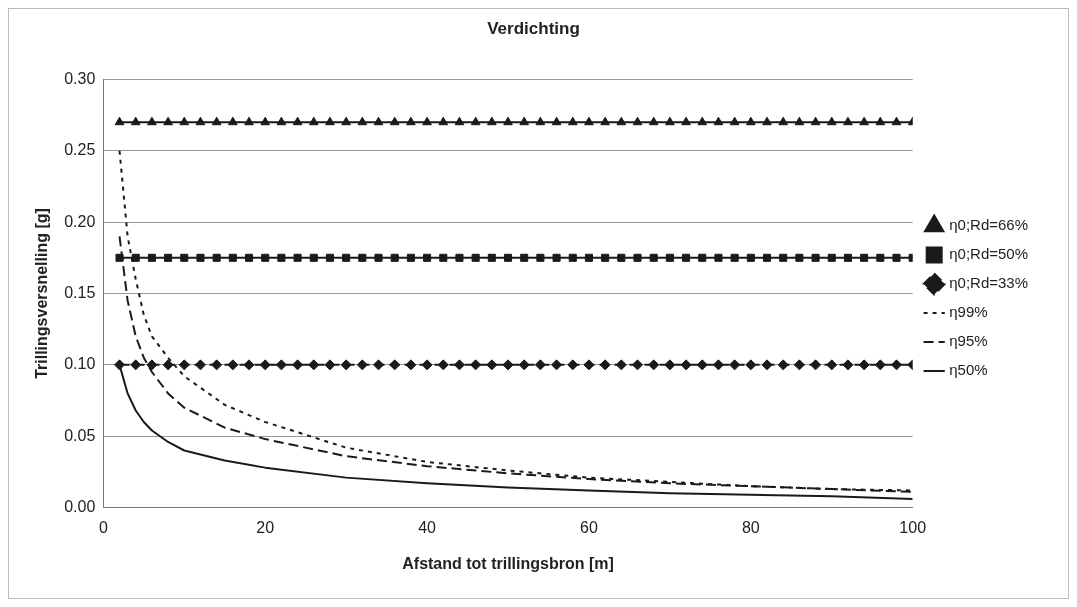  Describe the element at coordinates (80, 292) in the screenshot. I see `y-tick-label: 0.15` at that location.